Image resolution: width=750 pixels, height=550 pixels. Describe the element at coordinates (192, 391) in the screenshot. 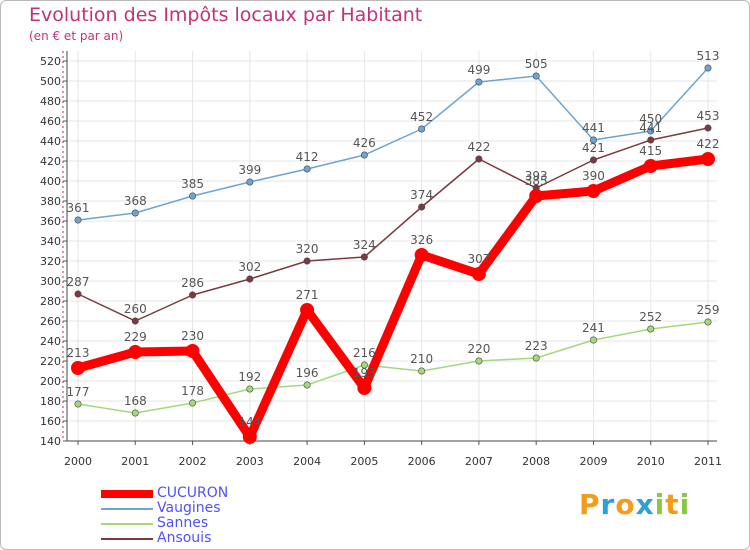

I see `data-label: 178` at that location.